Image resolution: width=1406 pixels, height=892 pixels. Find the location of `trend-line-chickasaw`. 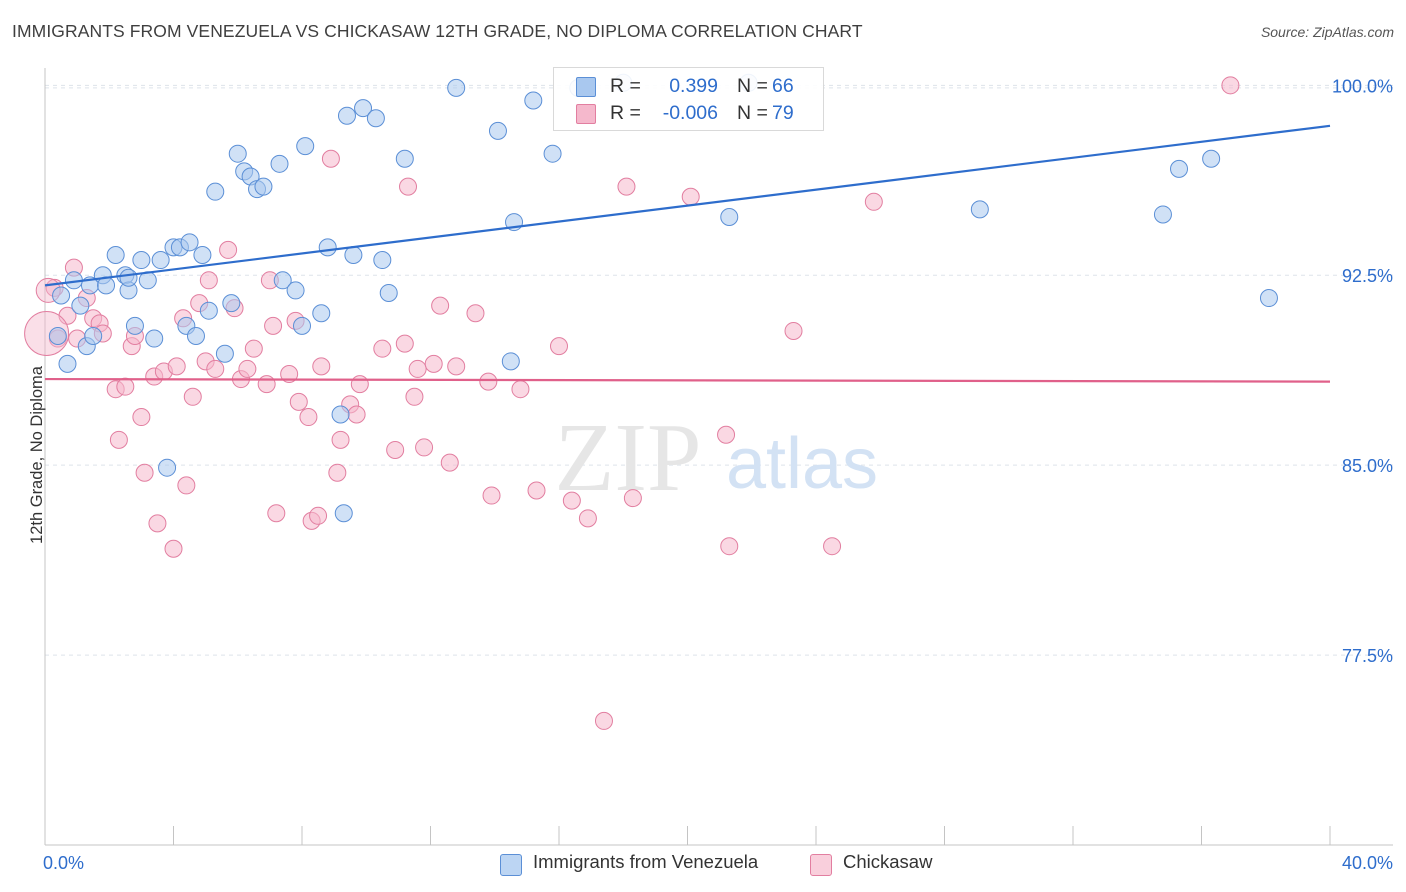

trend-line-chickasaw is located at coordinates (687, 380).